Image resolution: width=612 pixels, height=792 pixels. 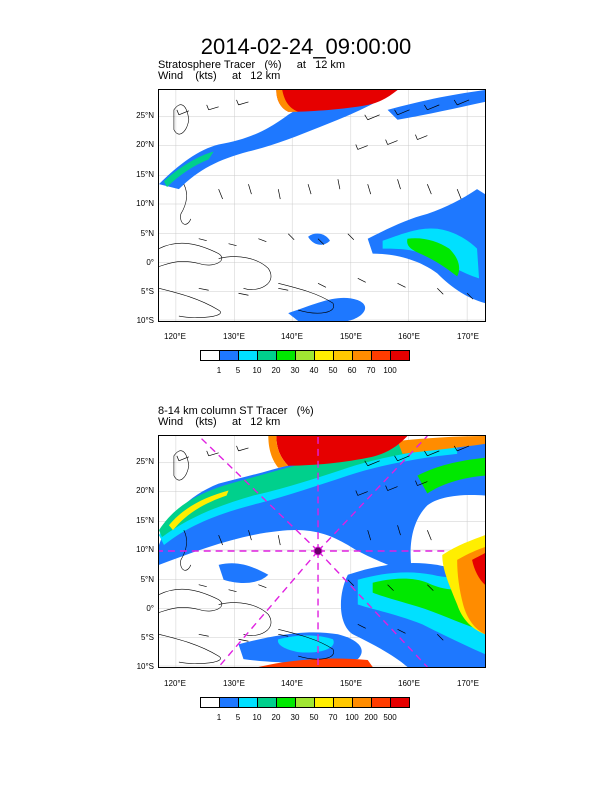 What do you see at coordinates (409, 336) in the screenshot?
I see `panel1-lon-label: 160°E` at bounding box center [409, 336].